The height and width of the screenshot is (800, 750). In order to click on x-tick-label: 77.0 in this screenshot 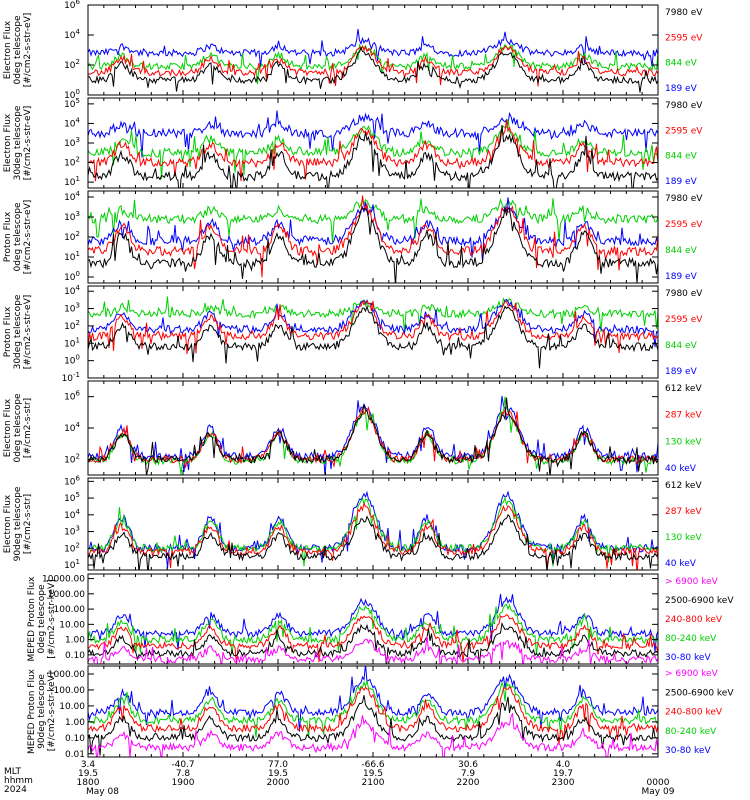, I will do `click(278, 765)`.